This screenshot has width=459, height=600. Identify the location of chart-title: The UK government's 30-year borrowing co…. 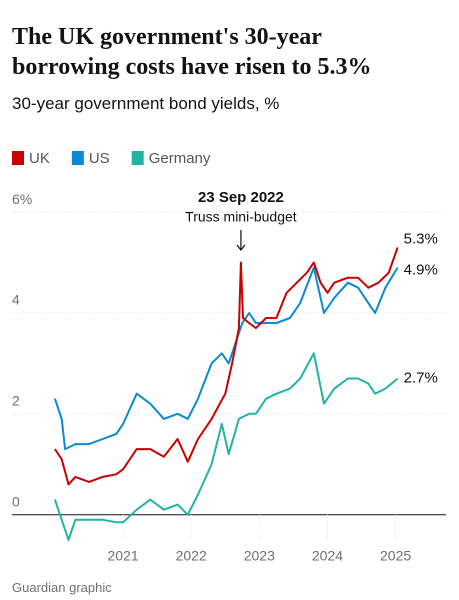
(192, 52).